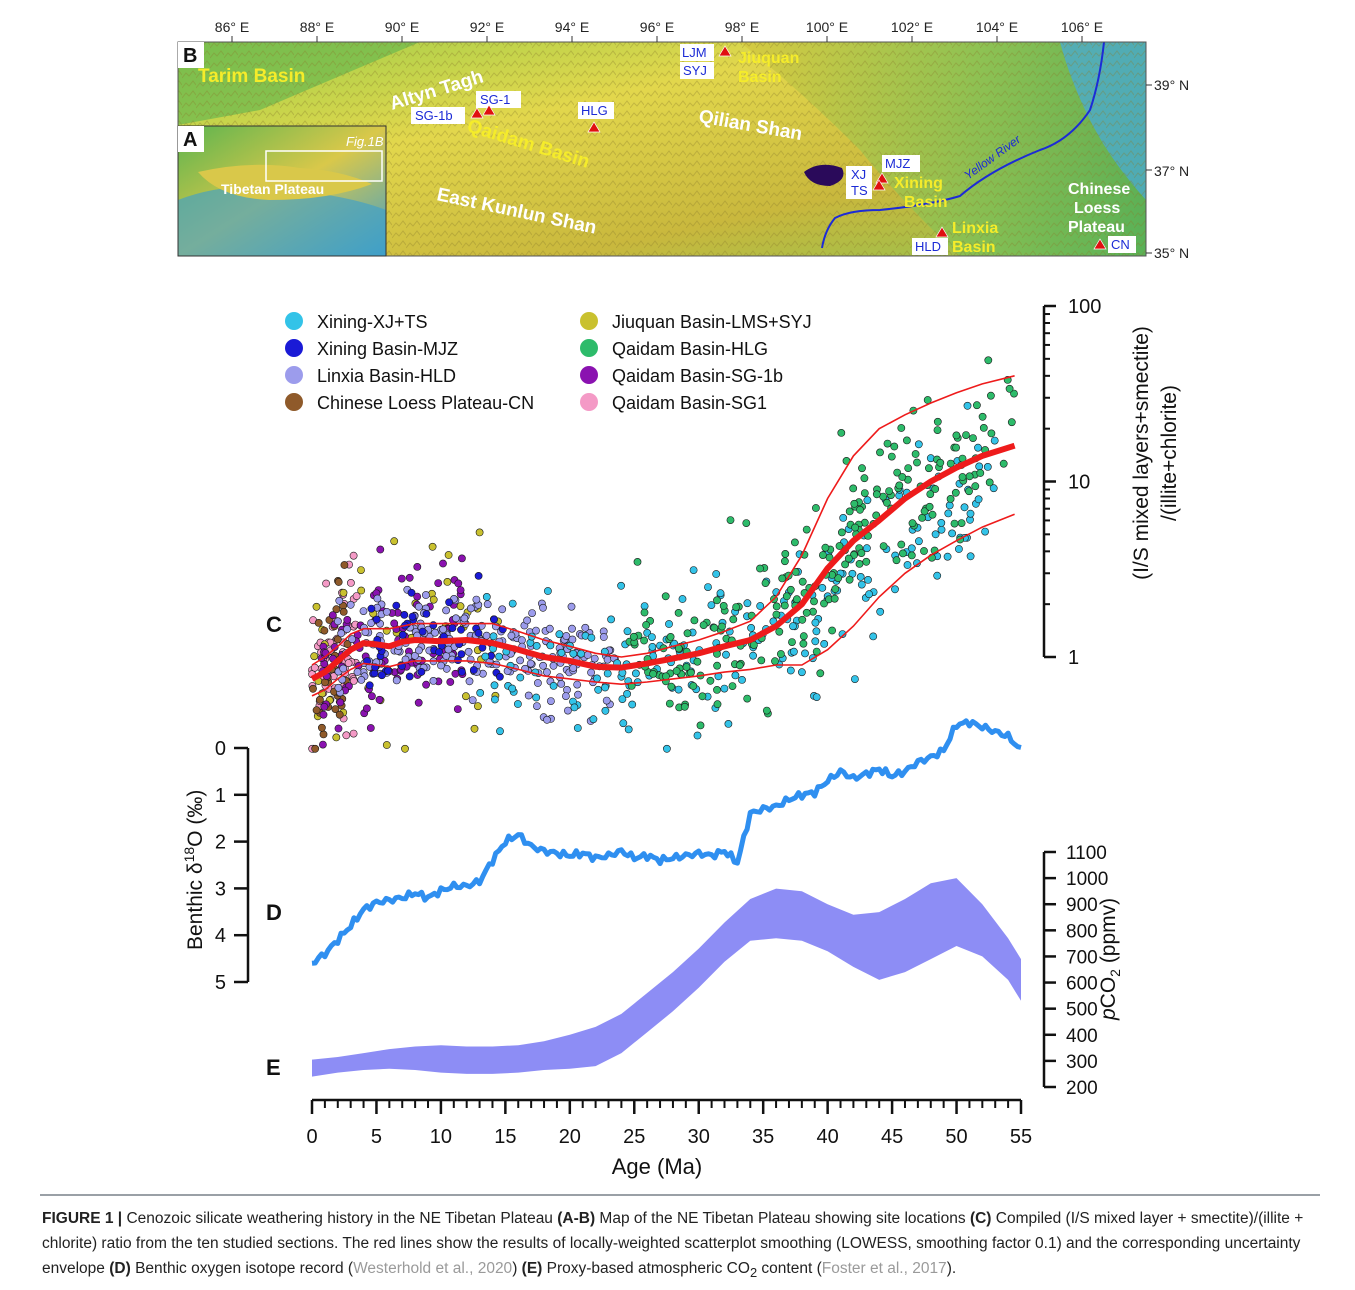 This screenshot has height=1290, width=1355. Describe the element at coordinates (1073, 658) in the screenshot. I see `axis-c-tick-label-0: 1` at that location.